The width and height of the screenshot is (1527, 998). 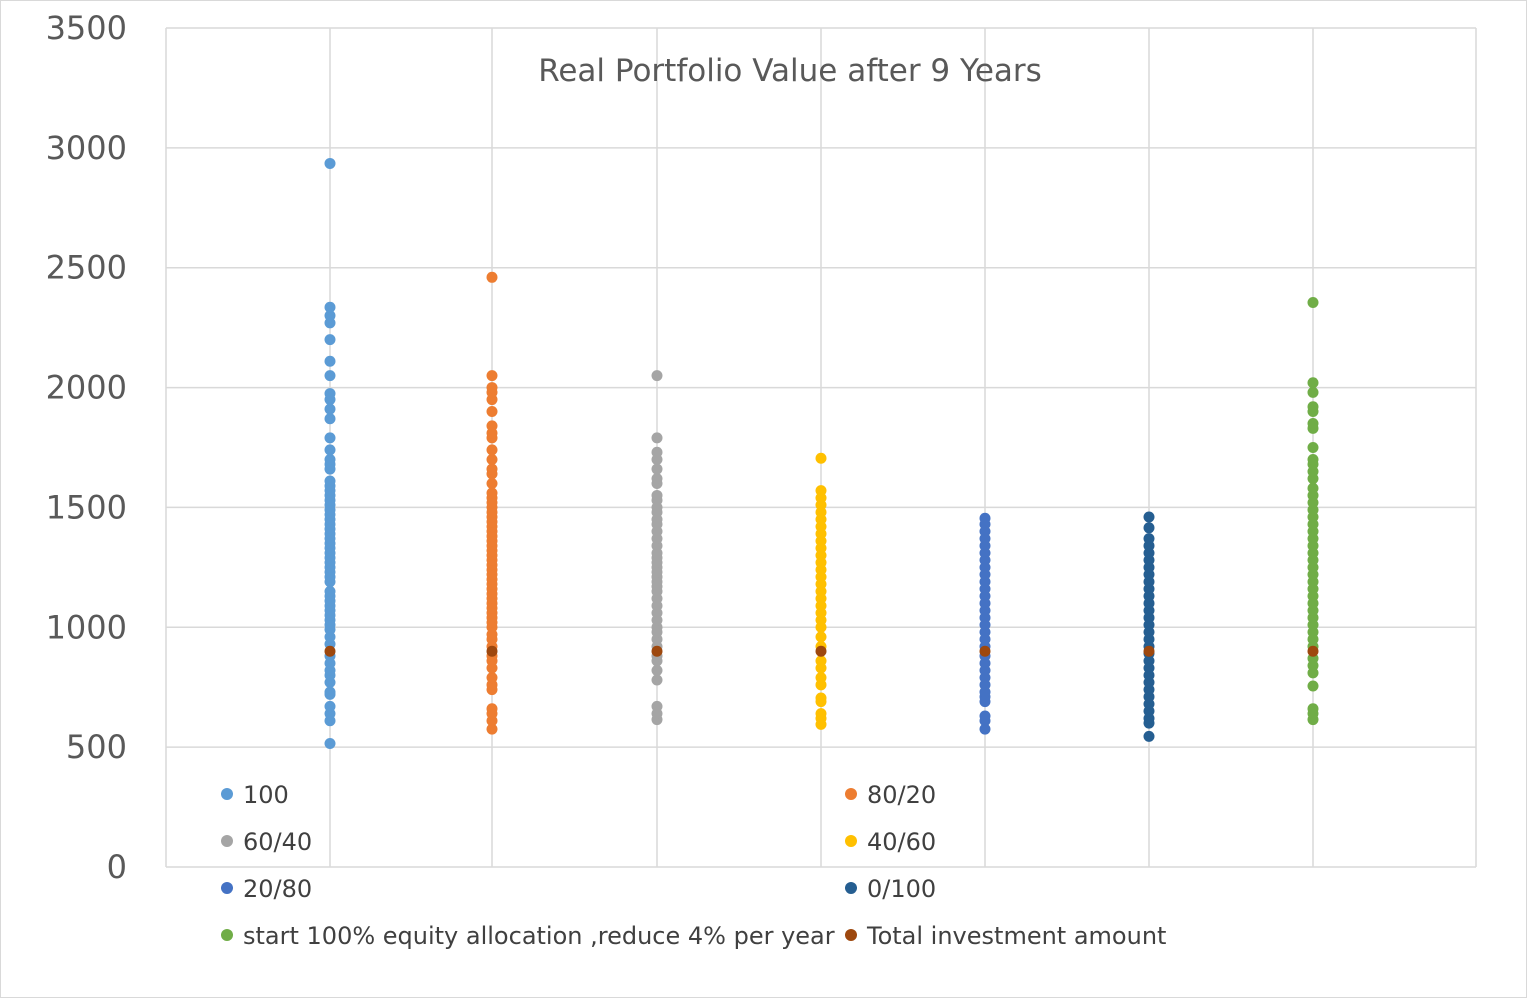 I want to click on y-tick-label: 2500, so click(x=86, y=268).